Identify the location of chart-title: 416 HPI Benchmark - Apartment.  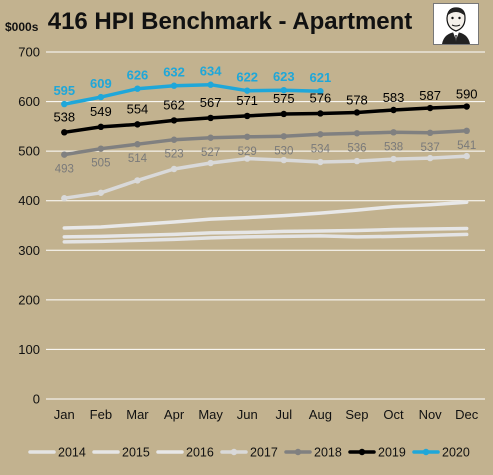
(230, 21).